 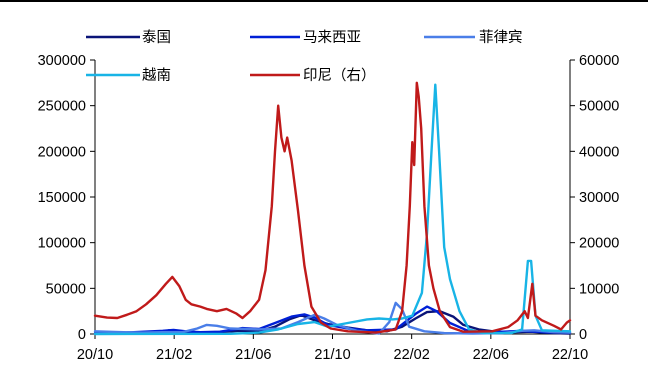 I want to click on x-tick-label: 22/06, so click(x=491, y=355).